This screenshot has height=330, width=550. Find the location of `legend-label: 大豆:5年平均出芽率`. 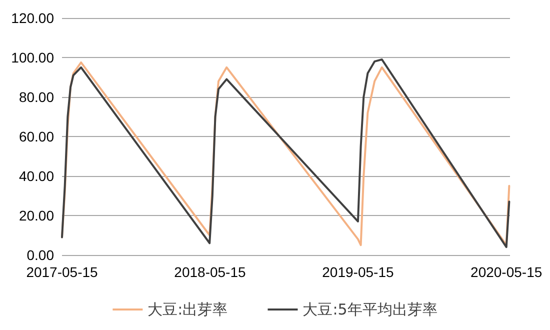

legend-label: 大豆:5年平均出芽率 is located at coordinates (370, 309).